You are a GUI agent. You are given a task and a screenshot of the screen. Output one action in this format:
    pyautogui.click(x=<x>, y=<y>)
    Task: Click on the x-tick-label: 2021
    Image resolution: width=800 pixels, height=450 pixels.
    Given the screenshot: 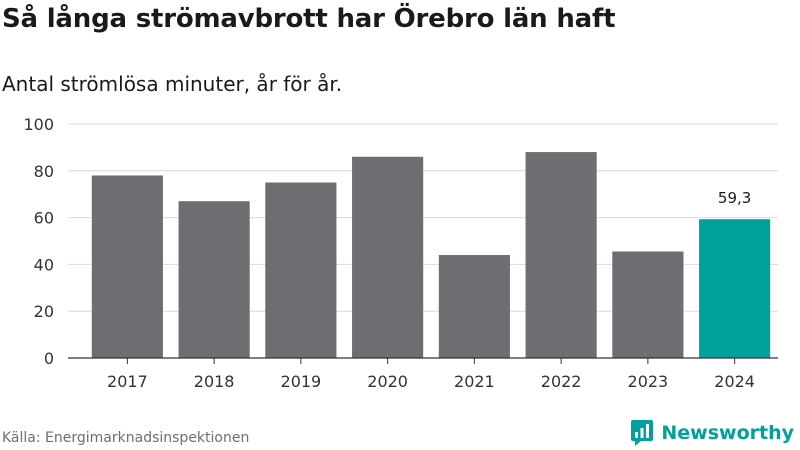 What is the action you would take?
    pyautogui.click(x=474, y=381)
    